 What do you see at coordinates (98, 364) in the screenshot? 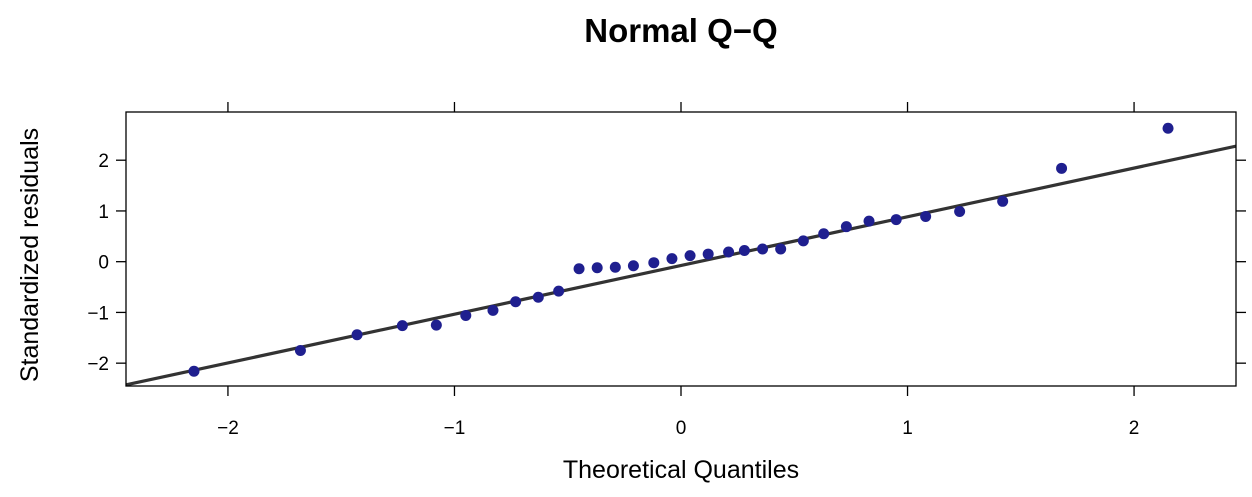
I see `y-tick-label: −2` at bounding box center [98, 364].